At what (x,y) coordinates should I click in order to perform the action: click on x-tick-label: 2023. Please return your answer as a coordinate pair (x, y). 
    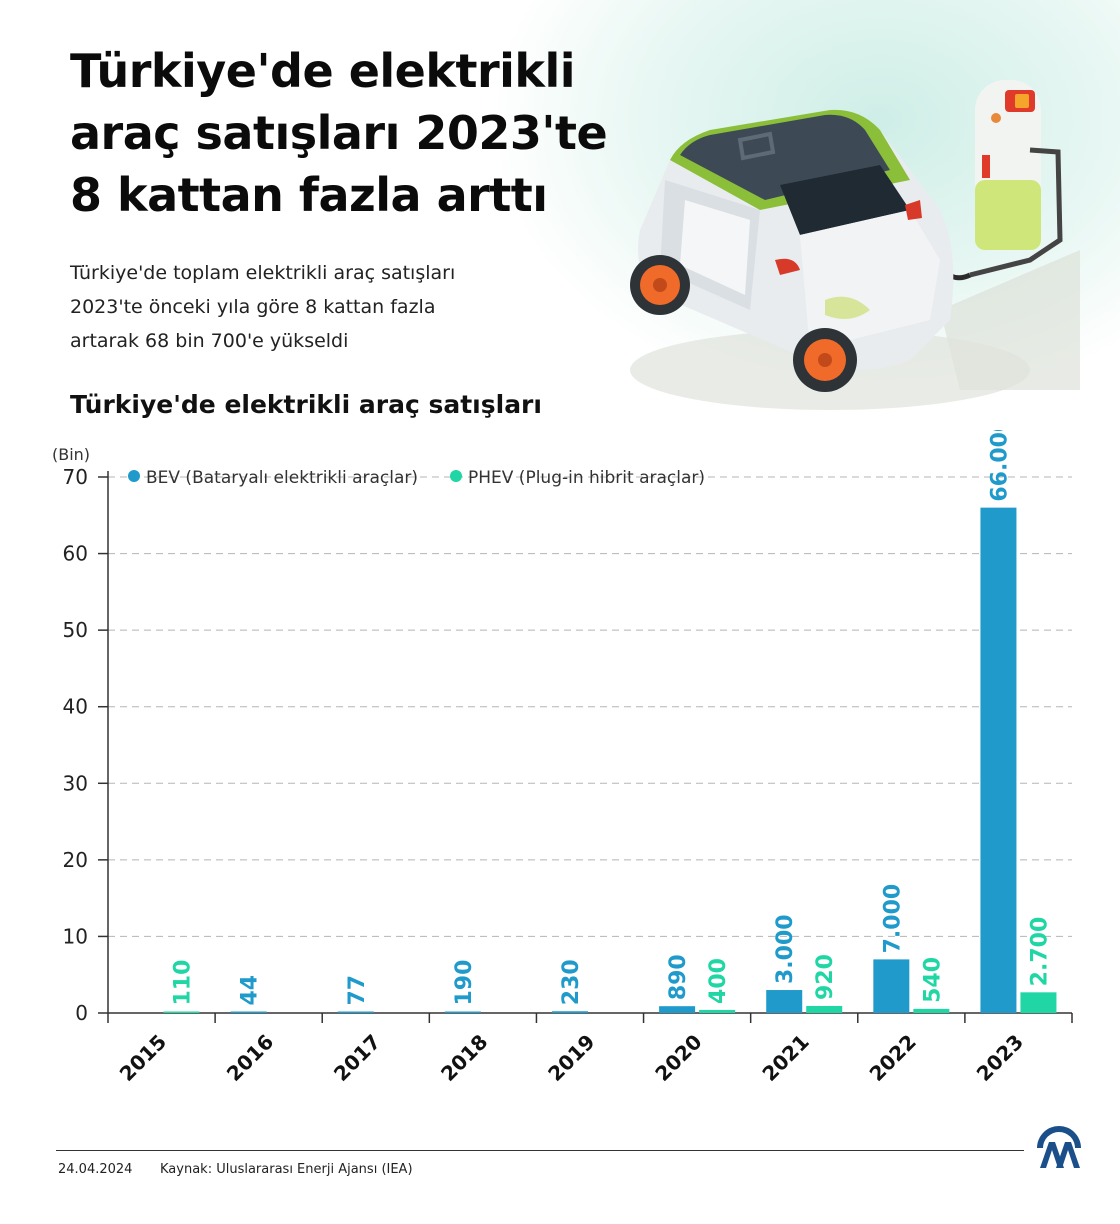
    Looking at the image, I should click on (1000, 1058).